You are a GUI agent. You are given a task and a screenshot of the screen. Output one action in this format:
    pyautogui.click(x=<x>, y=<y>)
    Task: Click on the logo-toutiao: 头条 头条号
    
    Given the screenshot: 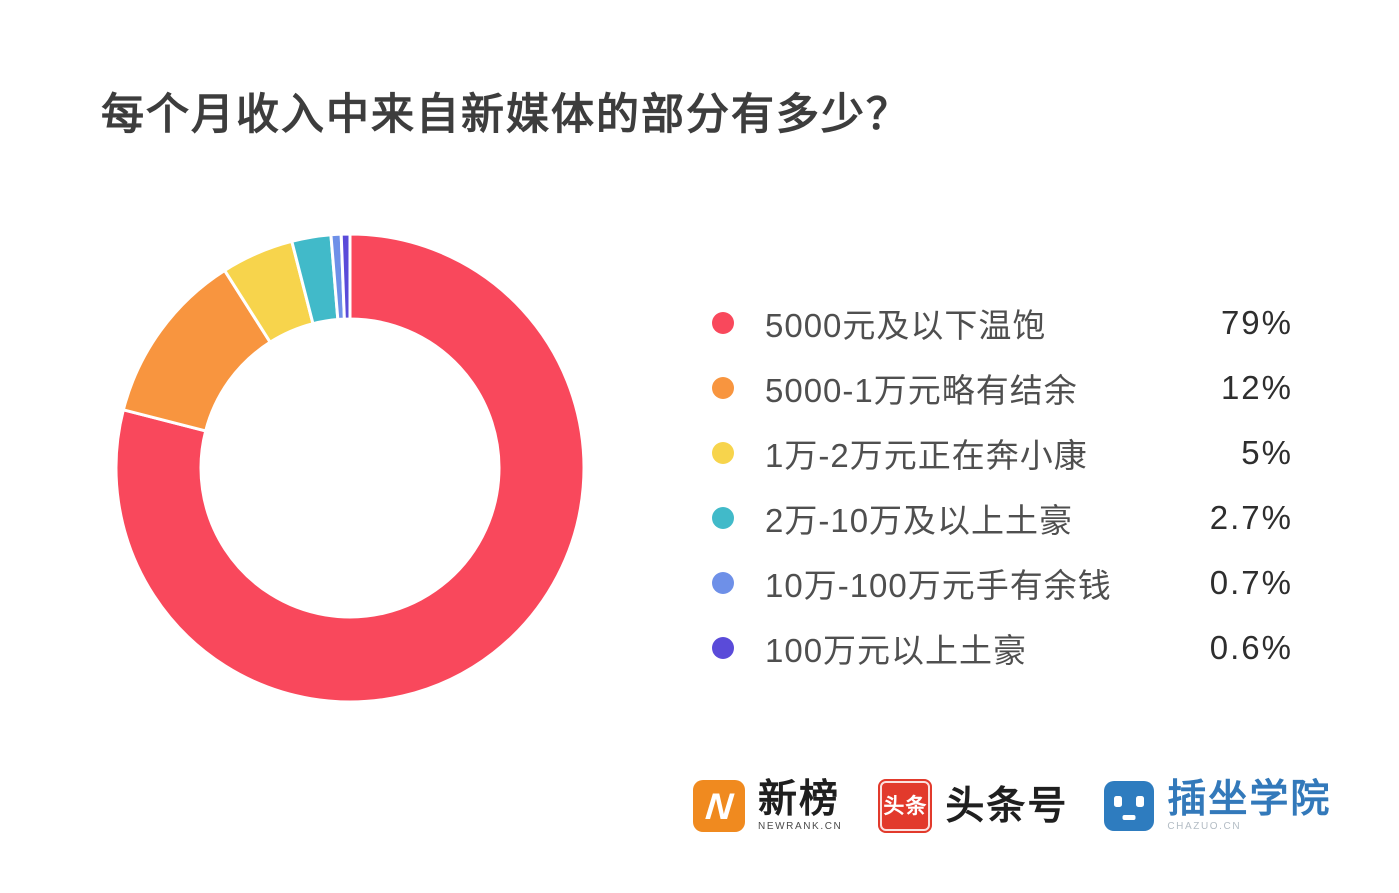 What is the action you would take?
    pyautogui.click(x=973, y=806)
    